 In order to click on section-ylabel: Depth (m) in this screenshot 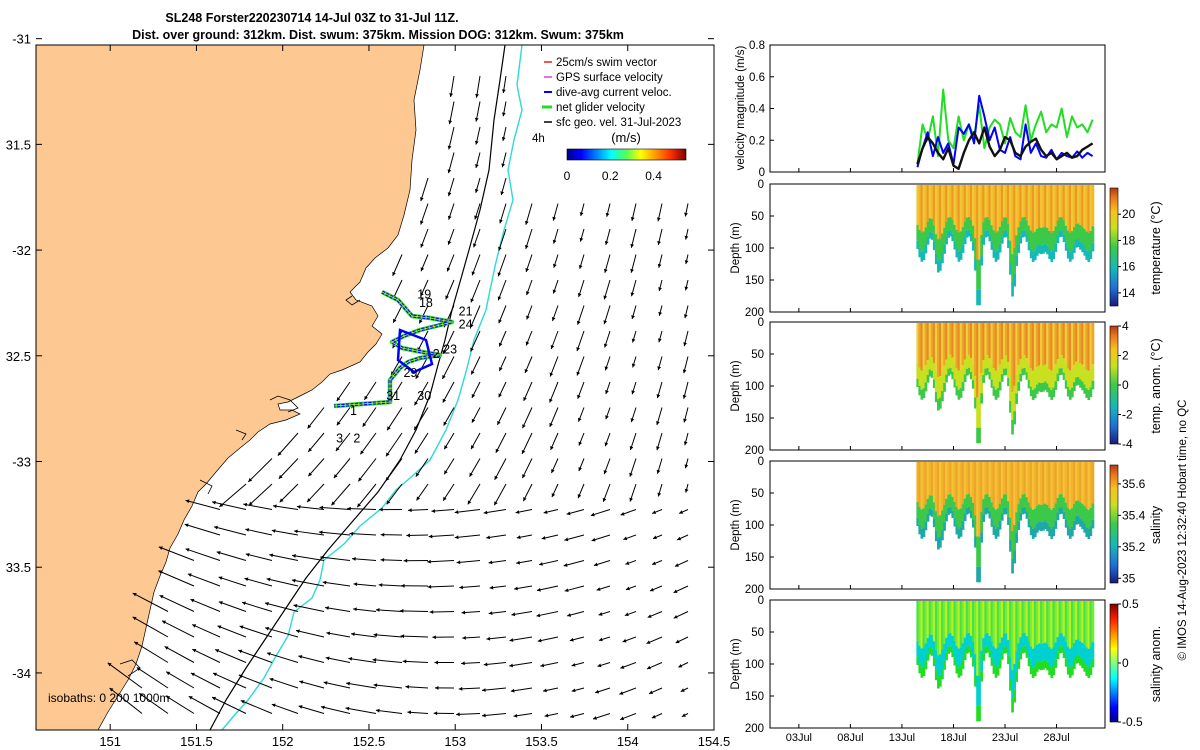, I will do `click(736, 385)`.